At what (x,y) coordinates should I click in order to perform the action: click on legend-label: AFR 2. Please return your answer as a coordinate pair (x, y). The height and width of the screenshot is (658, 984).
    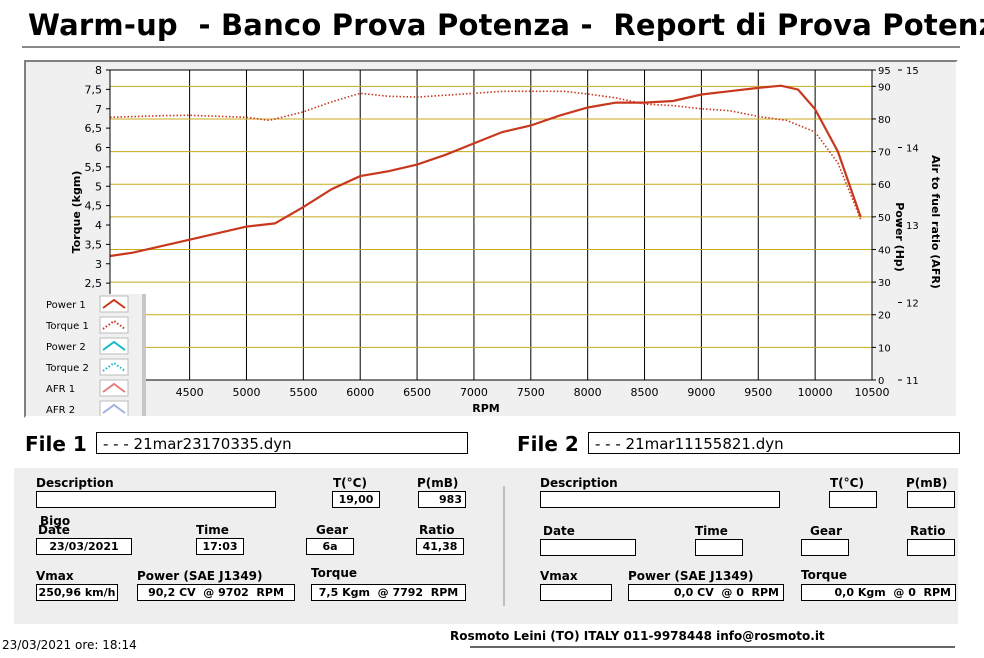
    Looking at the image, I should click on (60, 410).